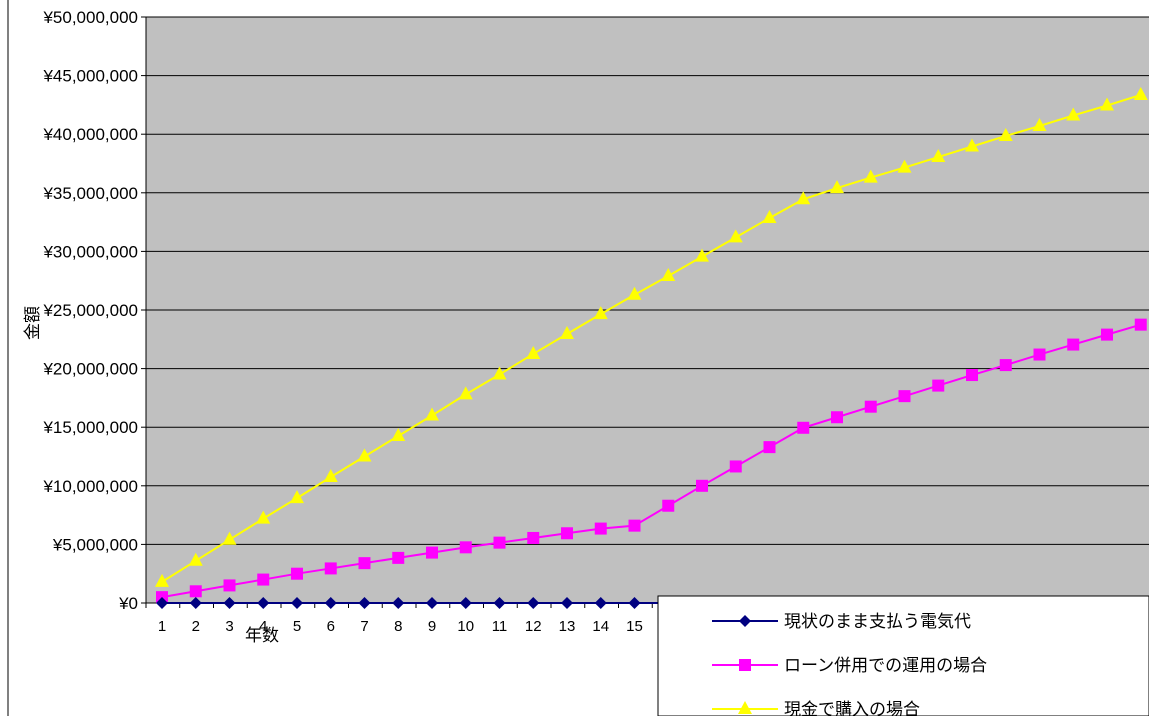 Image resolution: width=1149 pixels, height=716 pixels. What do you see at coordinates (196, 626) in the screenshot?
I see `x-tick-label: 2` at bounding box center [196, 626].